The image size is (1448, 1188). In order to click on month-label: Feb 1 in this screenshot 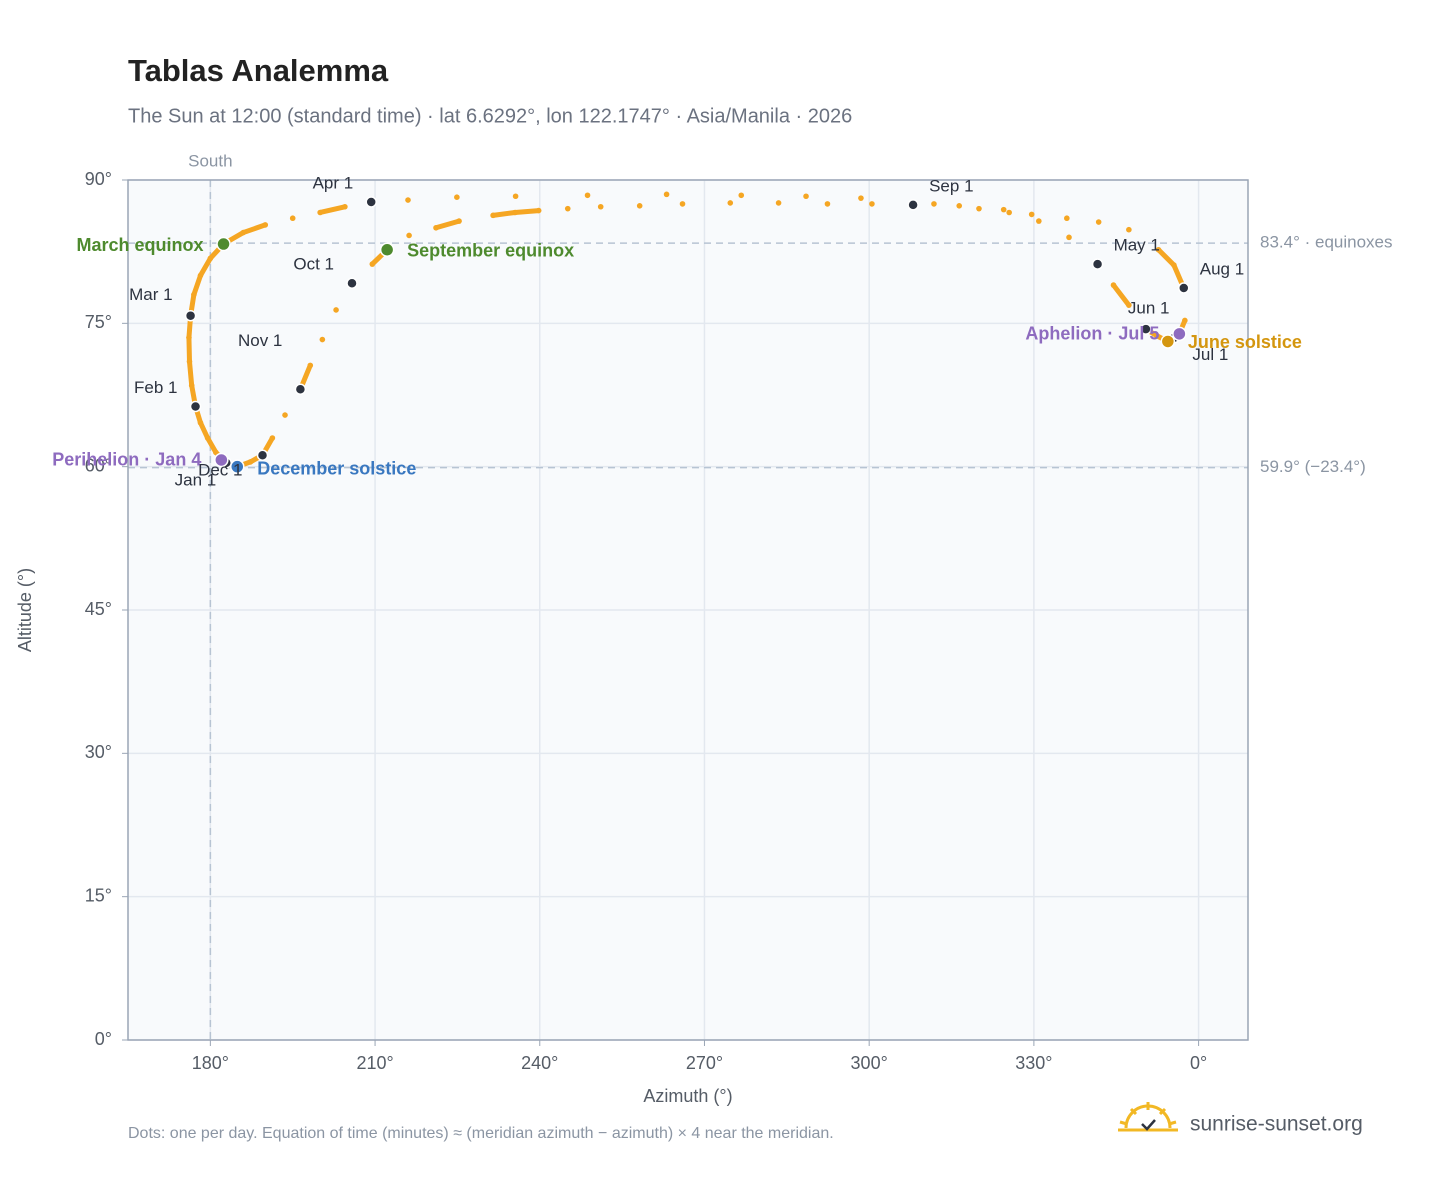, I will do `click(155, 387)`.